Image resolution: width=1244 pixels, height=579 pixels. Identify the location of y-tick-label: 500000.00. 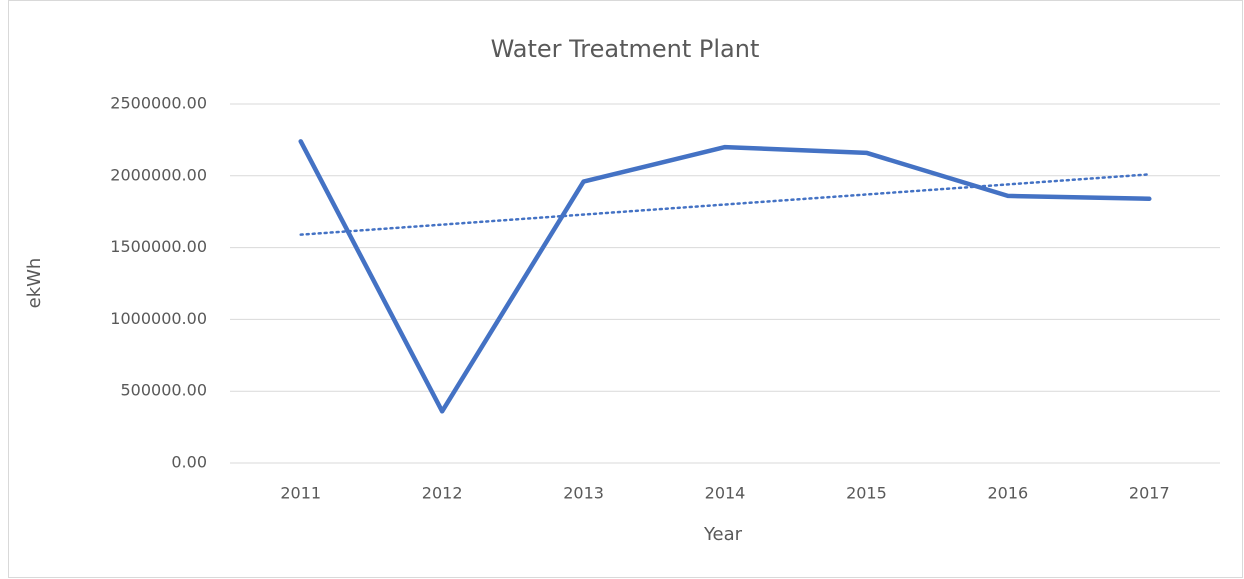
(163, 390).